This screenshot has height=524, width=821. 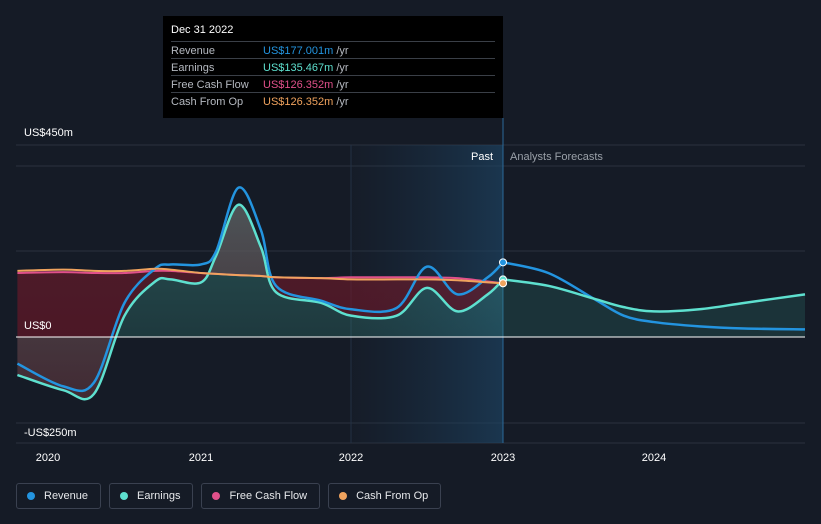 What do you see at coordinates (503, 283) in the screenshot?
I see `cash-from-op-marker` at bounding box center [503, 283].